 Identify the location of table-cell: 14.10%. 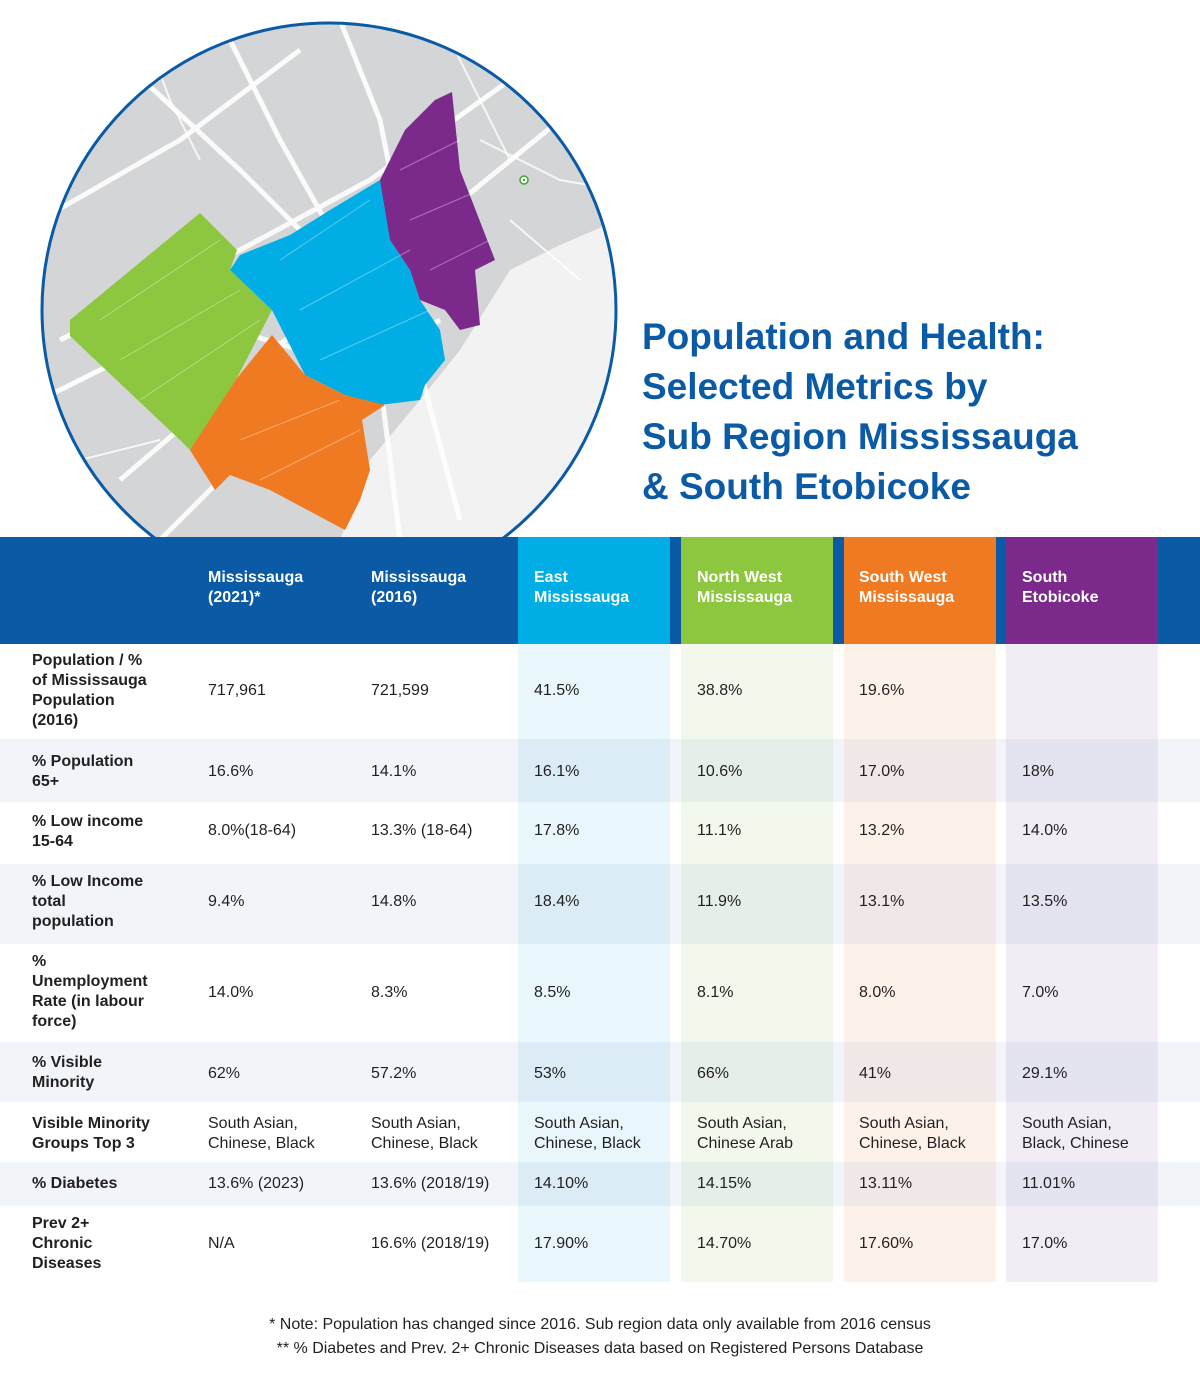
(561, 1183).